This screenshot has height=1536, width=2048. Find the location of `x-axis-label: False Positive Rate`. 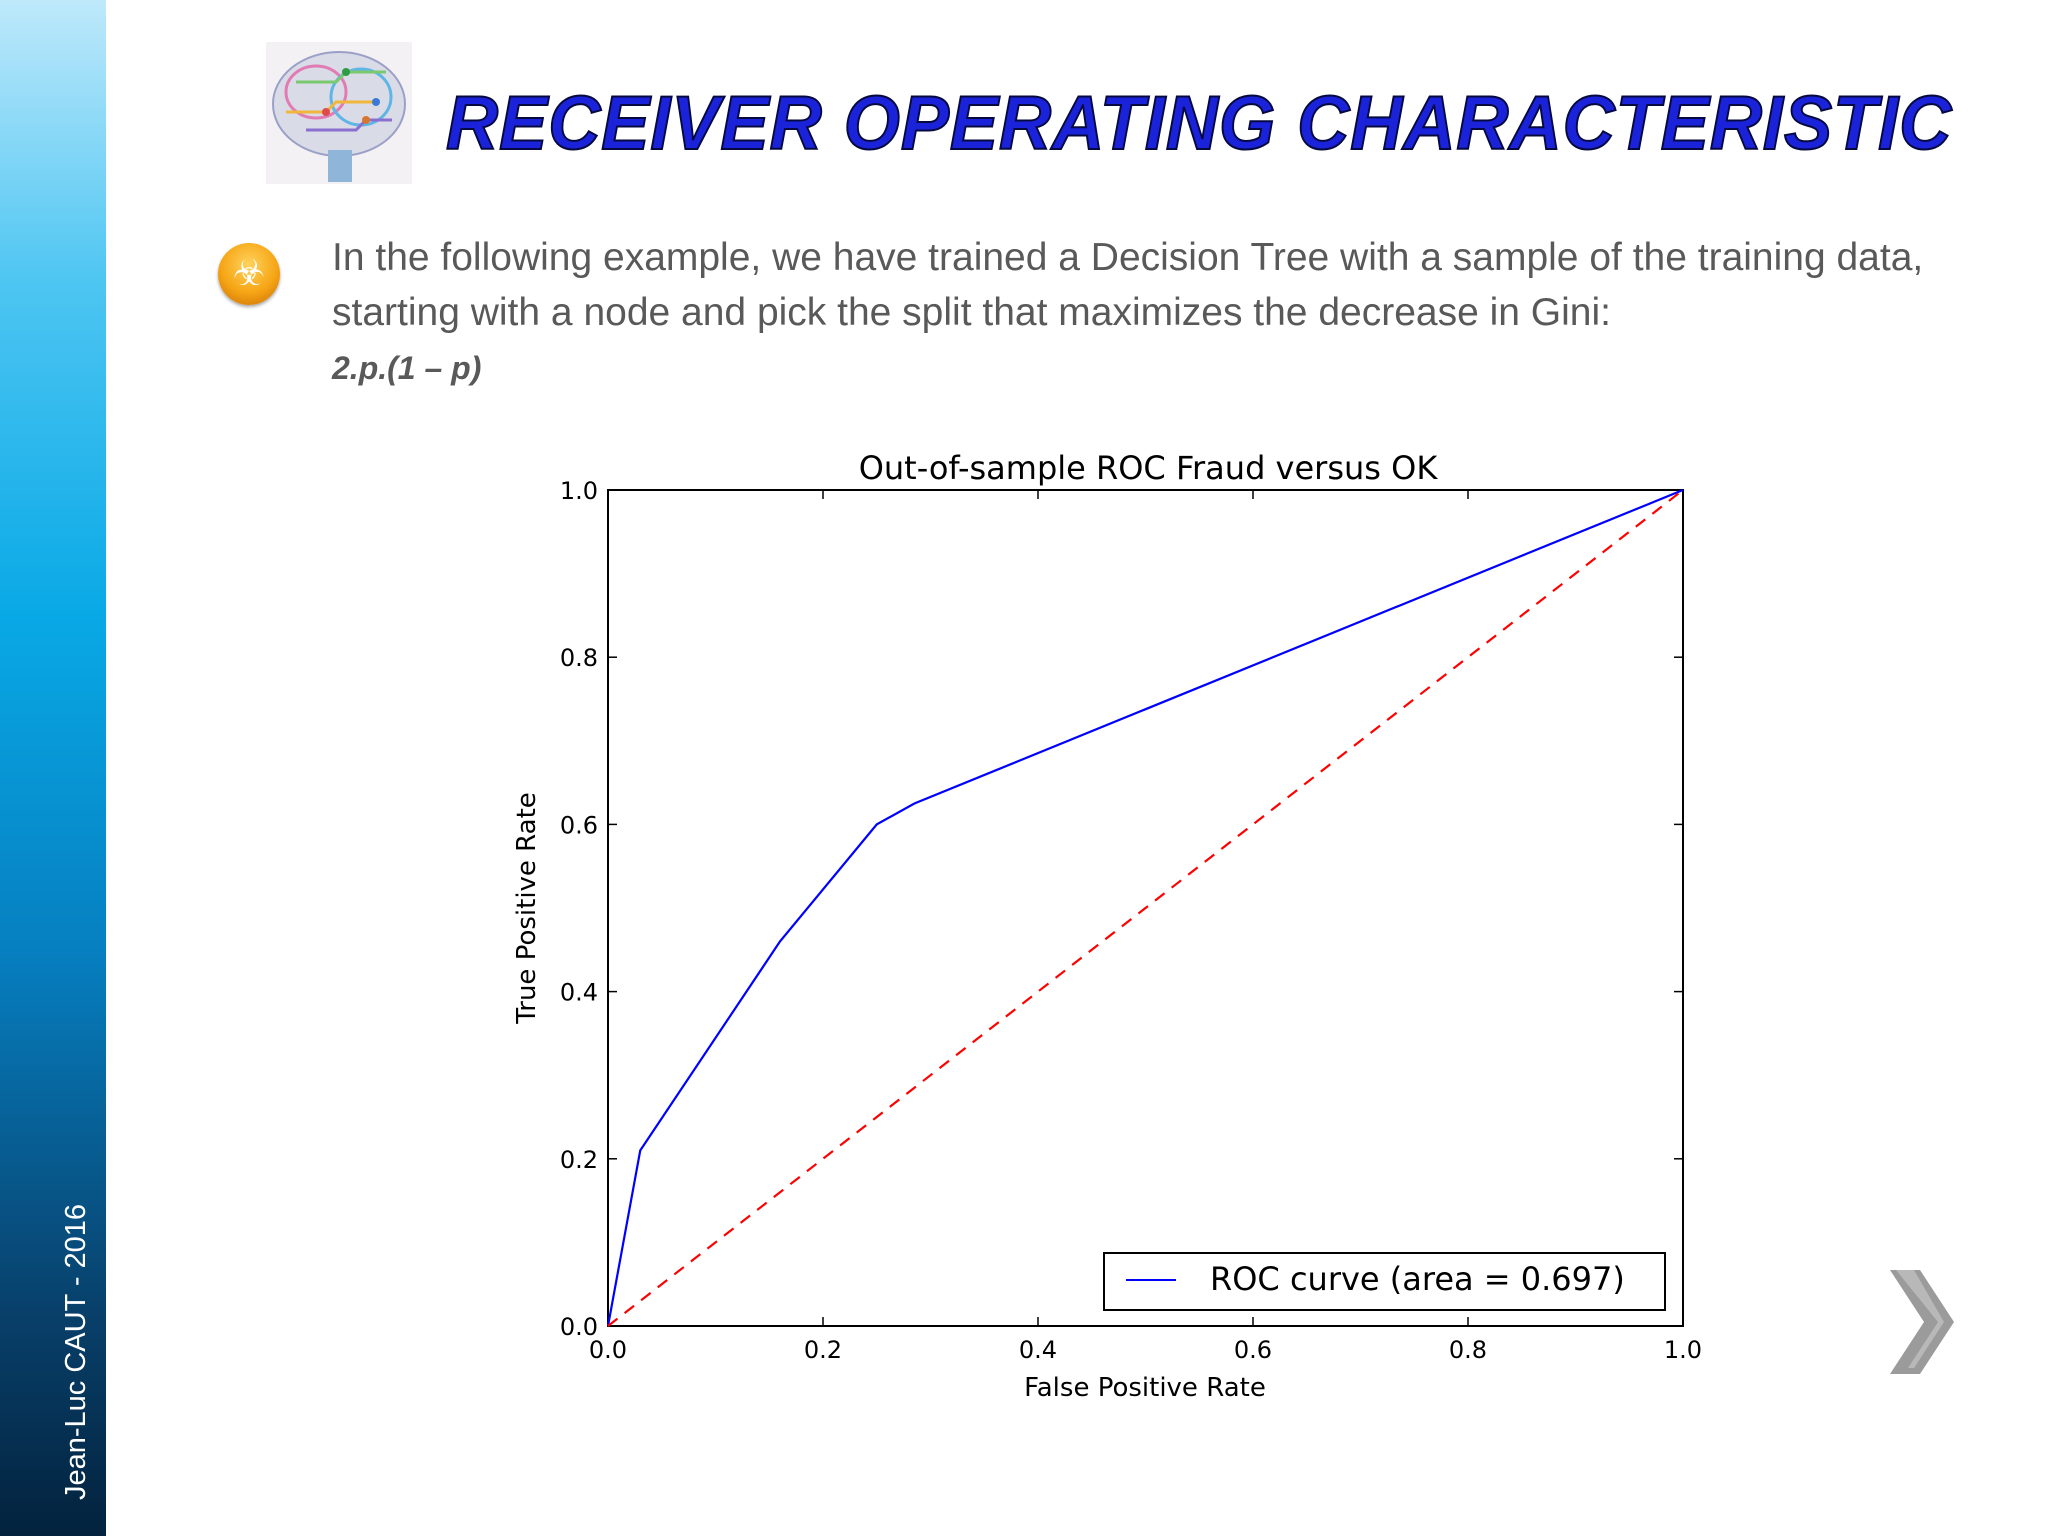

x-axis-label: False Positive Rate is located at coordinates (1145, 1388).